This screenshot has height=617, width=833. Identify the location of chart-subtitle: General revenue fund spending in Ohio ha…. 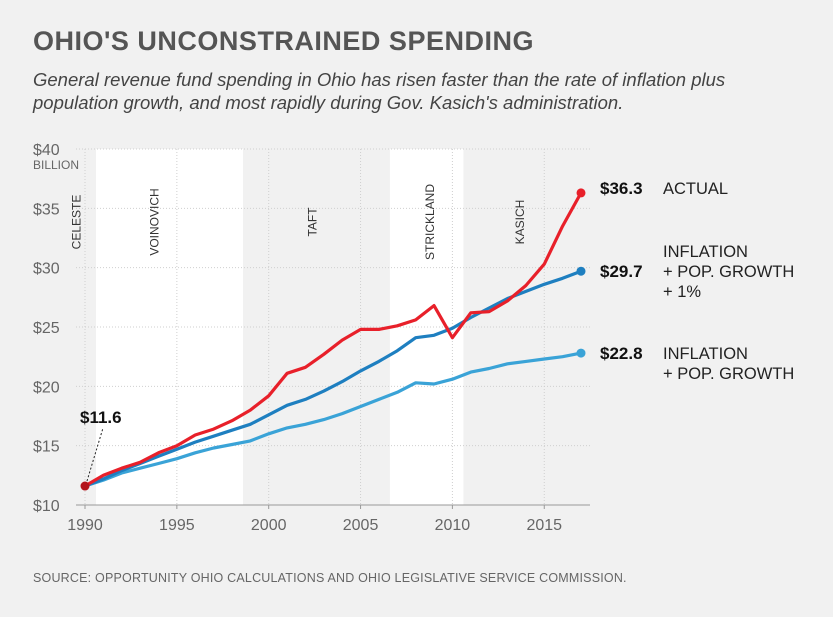
(379, 91).